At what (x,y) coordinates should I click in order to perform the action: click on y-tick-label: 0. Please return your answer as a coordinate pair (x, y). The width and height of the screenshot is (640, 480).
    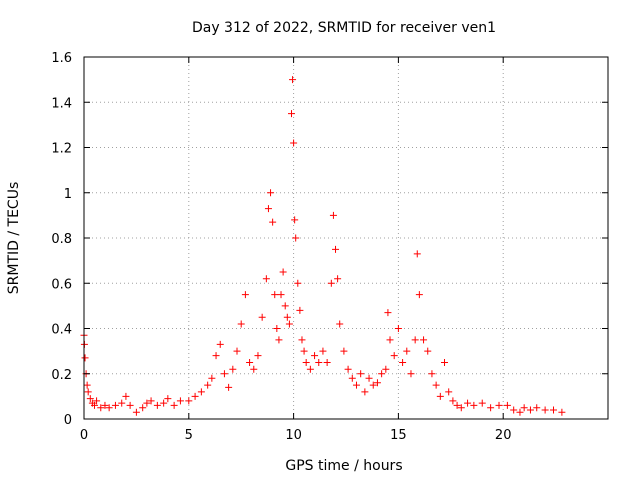
    Looking at the image, I should click on (68, 420).